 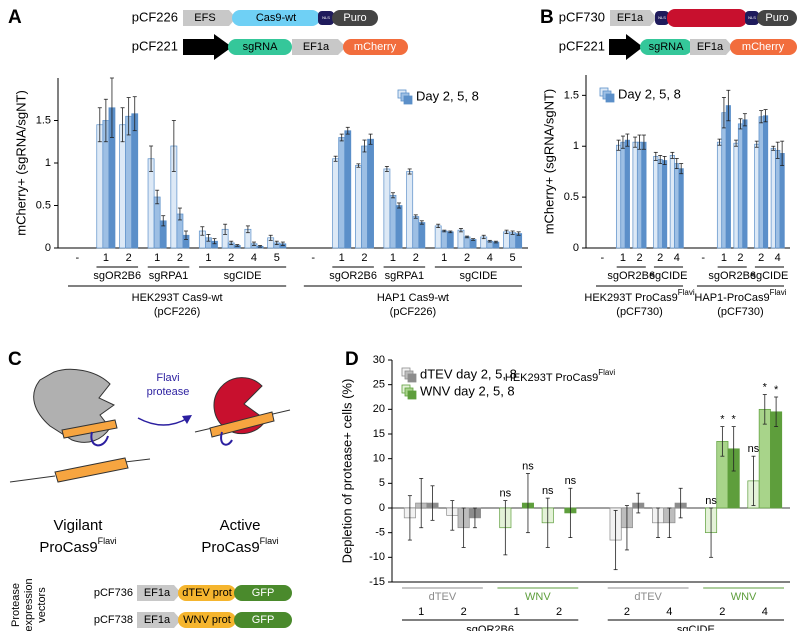 I want to click on target, so click(x=91, y=470).